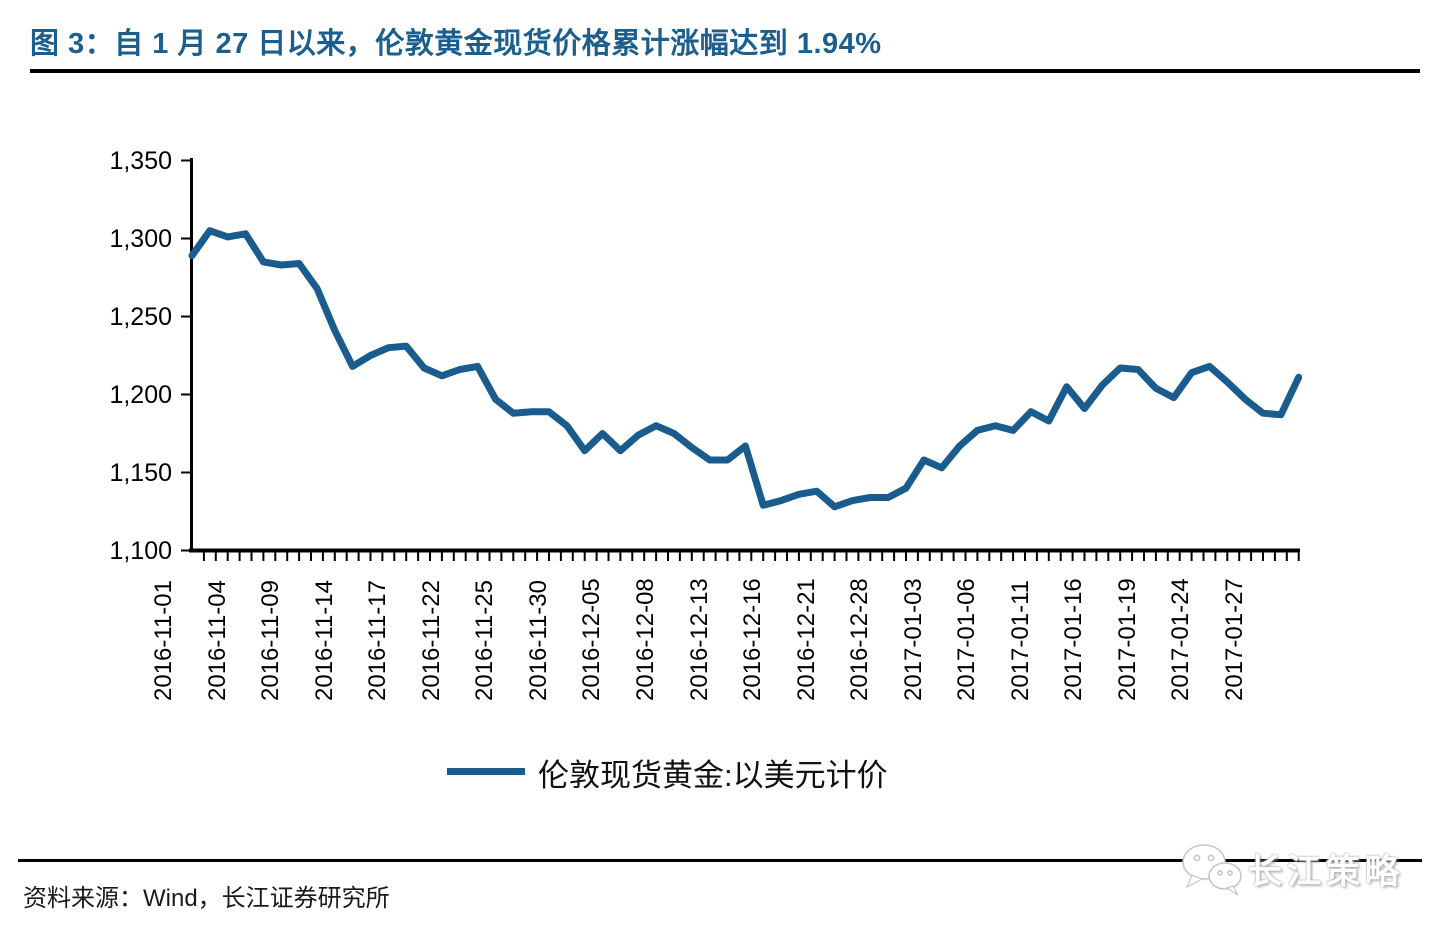 This screenshot has height=930, width=1435. Describe the element at coordinates (431, 640) in the screenshot. I see `x-tick-label: 2016-11-22` at that location.